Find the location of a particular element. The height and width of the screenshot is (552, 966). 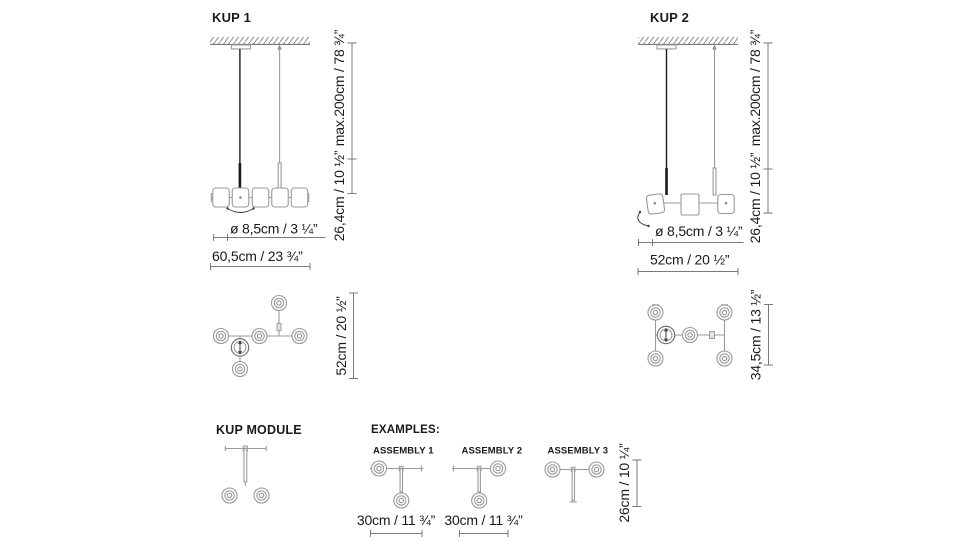

kup2-top-view: 34,5cm / 13 ½” is located at coordinates (710, 334).